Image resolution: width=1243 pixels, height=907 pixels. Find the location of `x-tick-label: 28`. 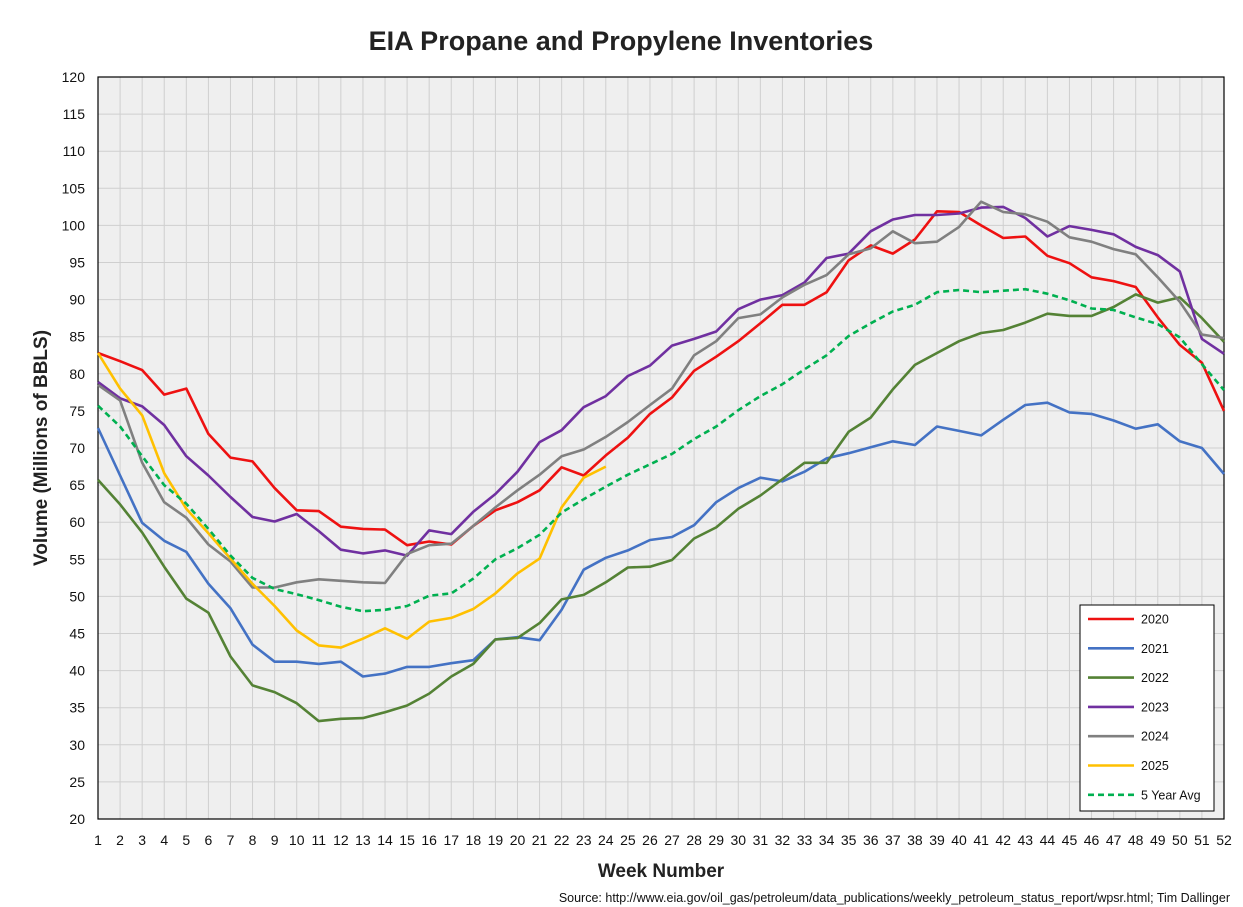

x-tick-label: 28 is located at coordinates (694, 840).